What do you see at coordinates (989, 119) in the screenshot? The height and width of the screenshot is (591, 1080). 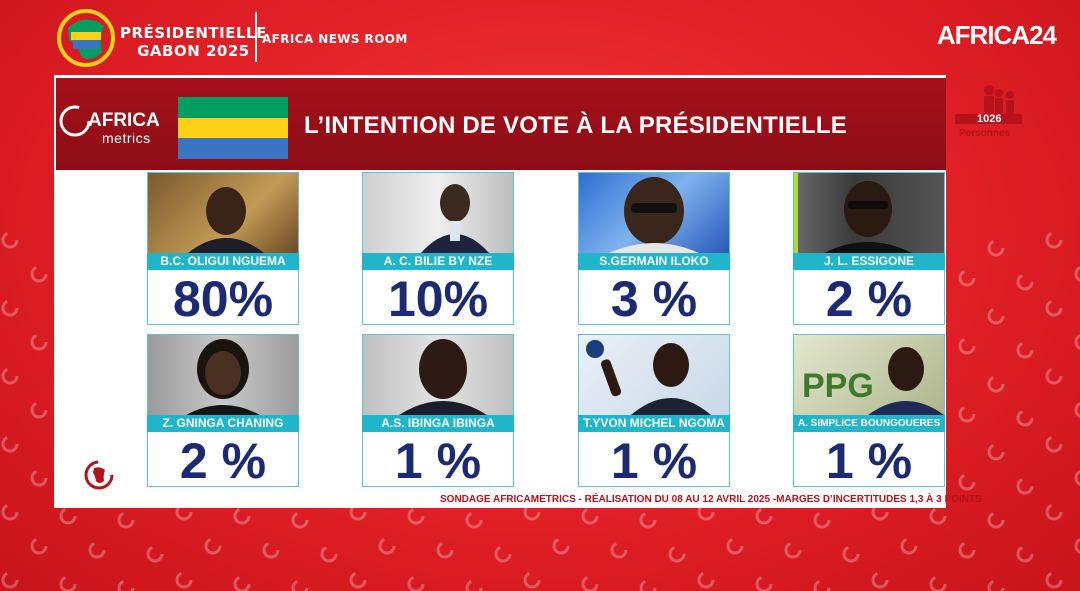 I see `sample-count: 1026` at bounding box center [989, 119].